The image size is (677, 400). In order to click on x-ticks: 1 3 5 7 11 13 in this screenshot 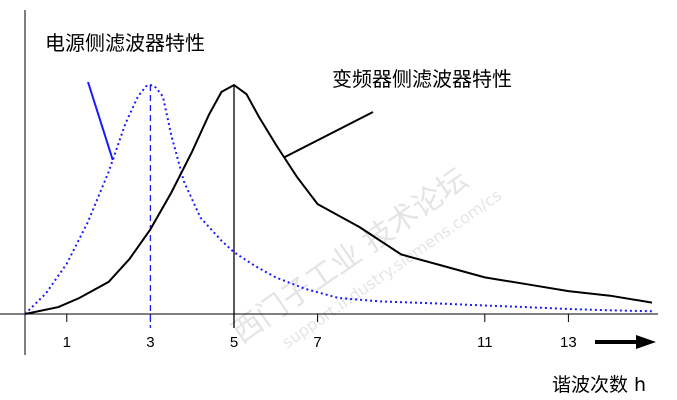, I will do `click(320, 332)`.